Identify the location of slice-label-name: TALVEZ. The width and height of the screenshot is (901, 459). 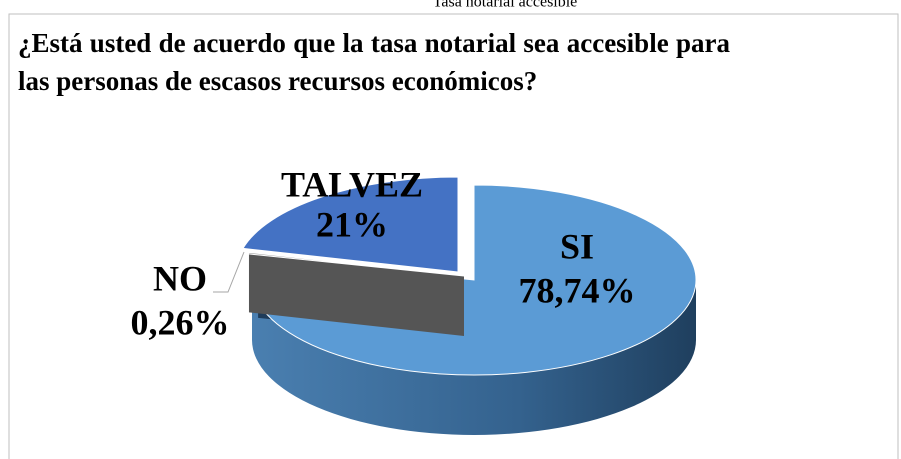
(352, 184).